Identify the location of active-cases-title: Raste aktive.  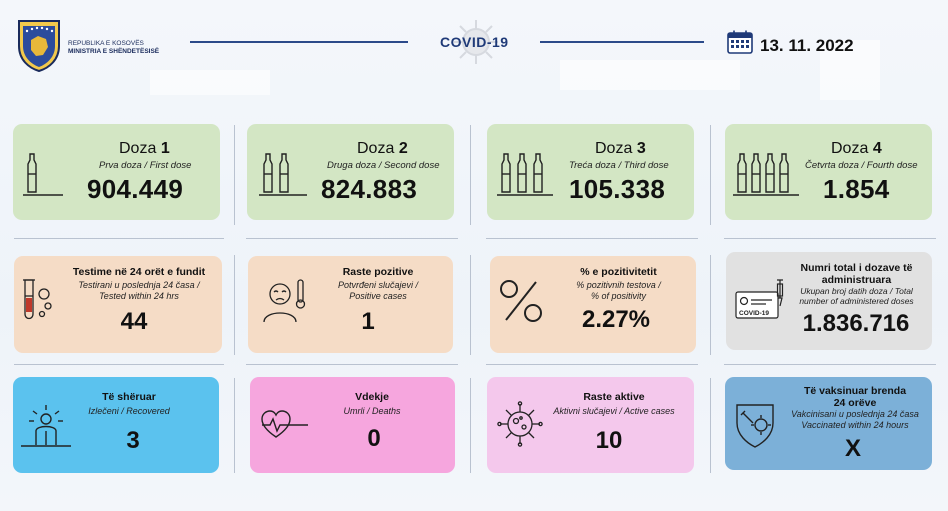
(614, 397).